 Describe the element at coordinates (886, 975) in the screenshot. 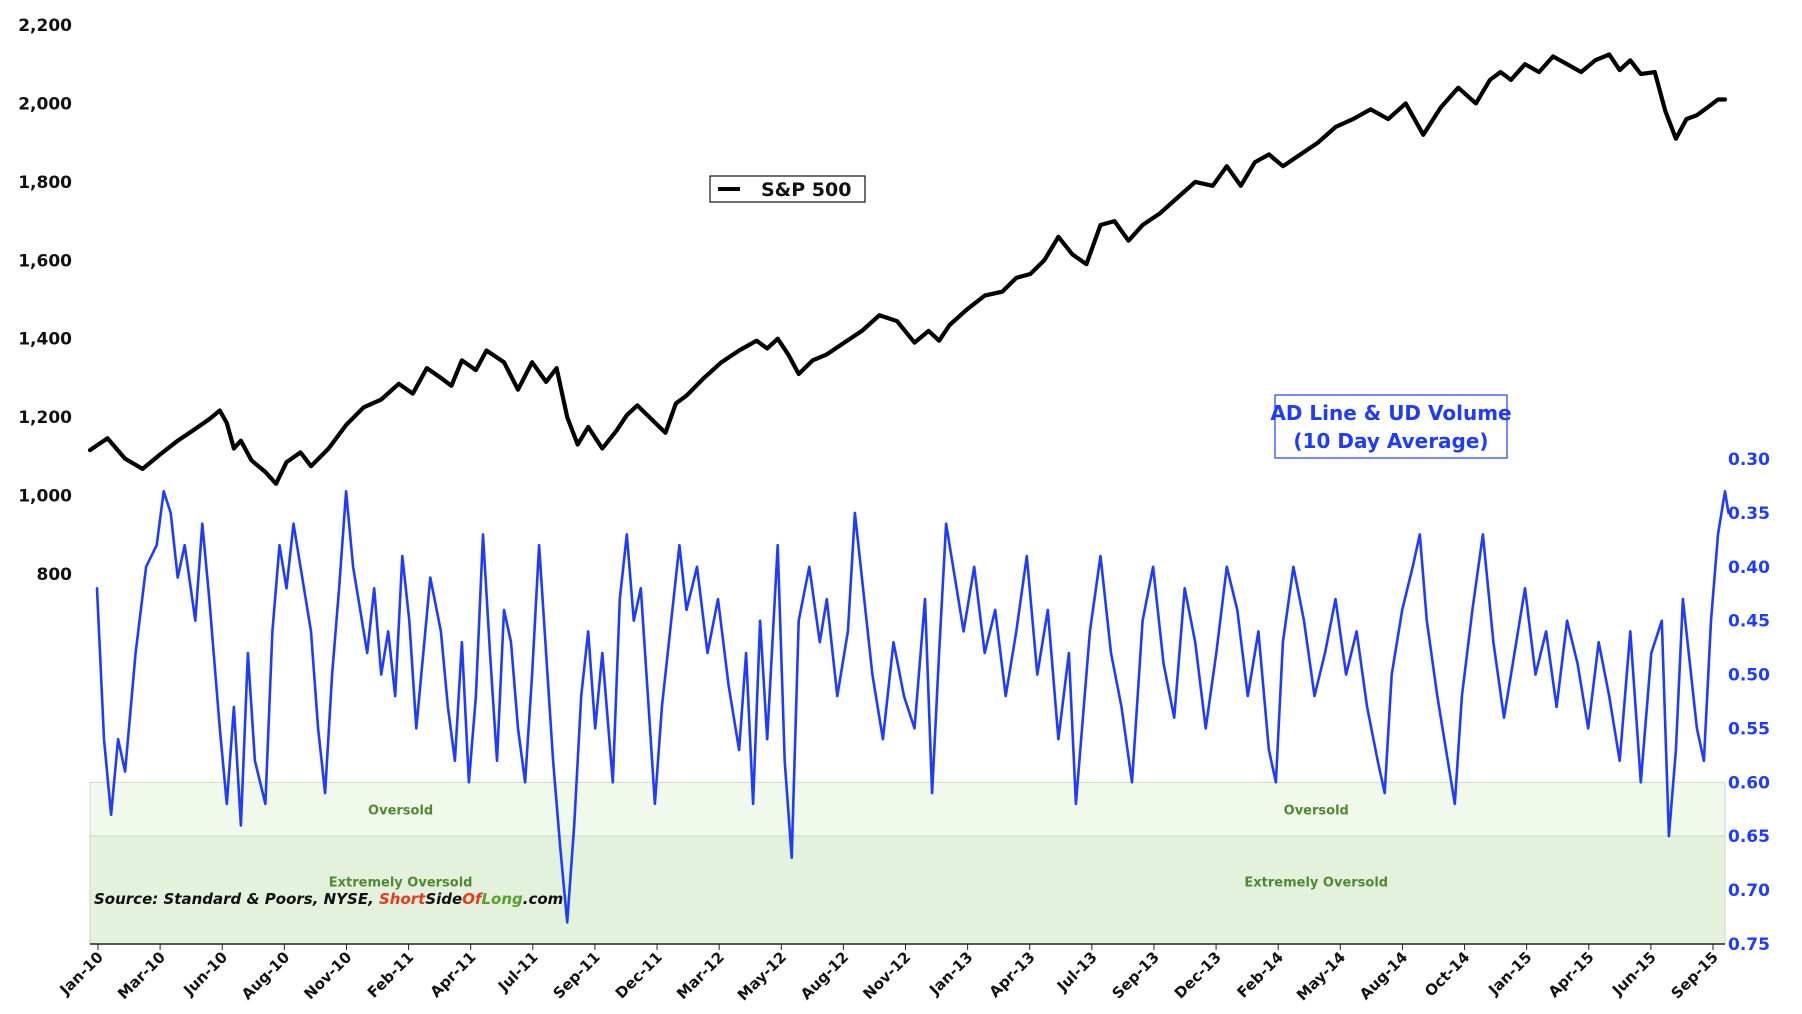

I see `x-tick-label: Nov-12` at that location.